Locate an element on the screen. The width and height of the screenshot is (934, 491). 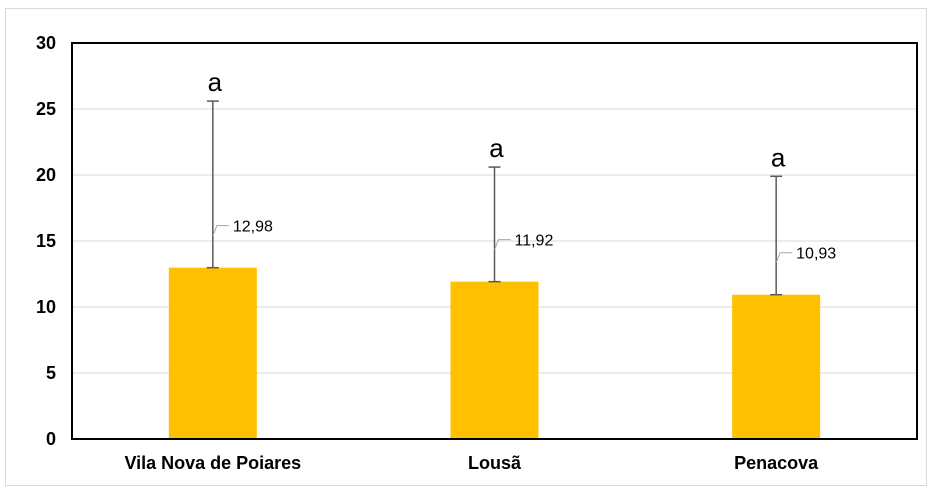
y-tick-label: 25 is located at coordinates (46, 109).